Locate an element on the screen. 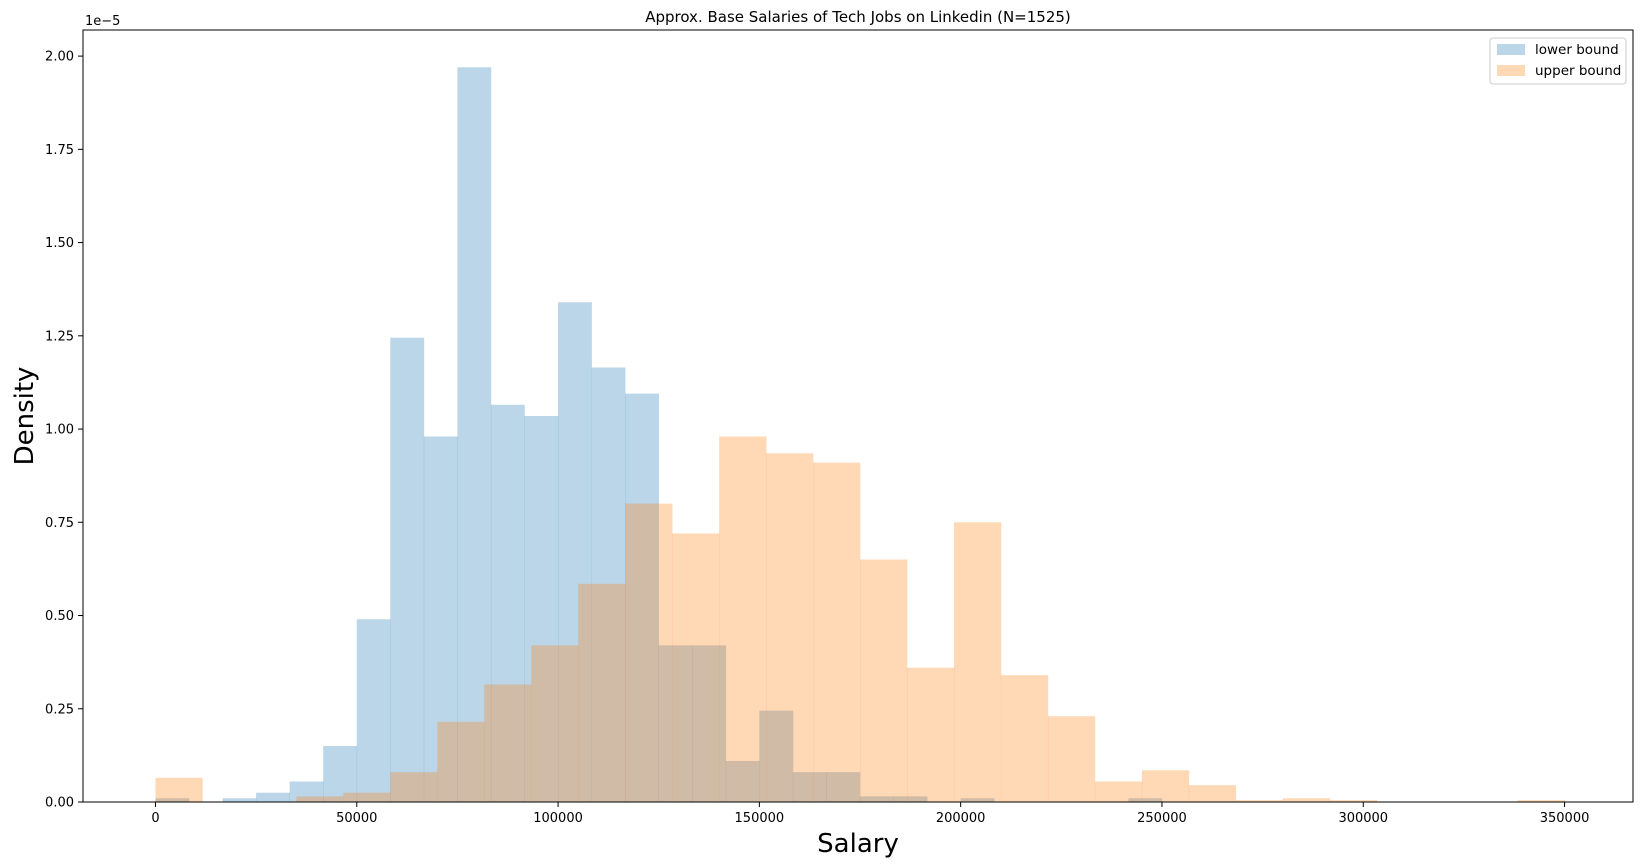 This screenshot has height=867, width=1644. y-offset-label: 1e−5 is located at coordinates (102, 21).